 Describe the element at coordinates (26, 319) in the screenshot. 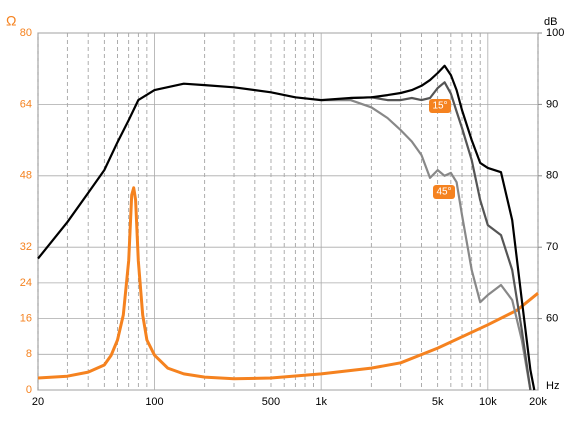

I see `y-tick-label: 16` at that location.